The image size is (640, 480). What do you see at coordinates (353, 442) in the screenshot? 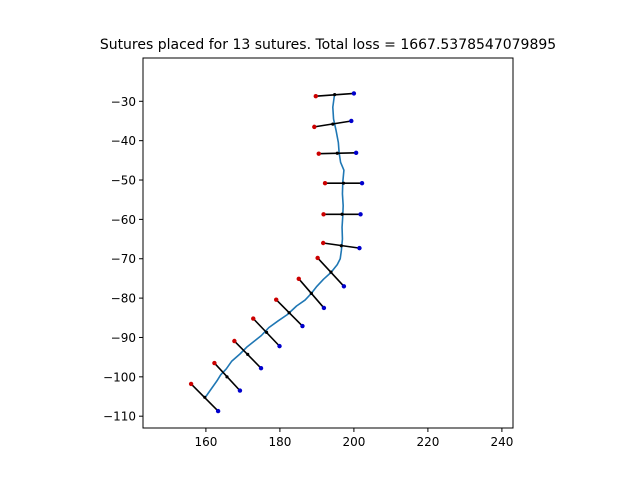
I see `x-tick-label: 200` at bounding box center [353, 442].